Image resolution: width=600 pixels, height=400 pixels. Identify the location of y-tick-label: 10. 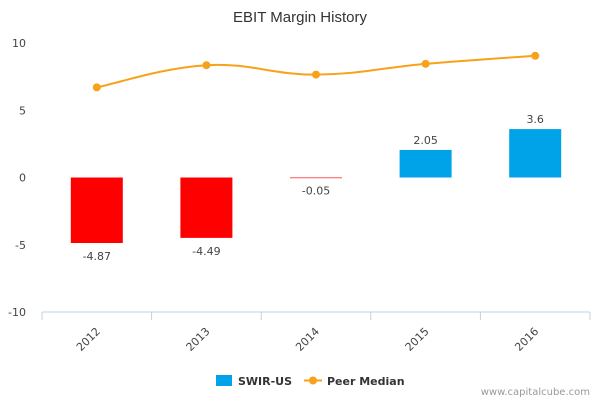
(19, 43).